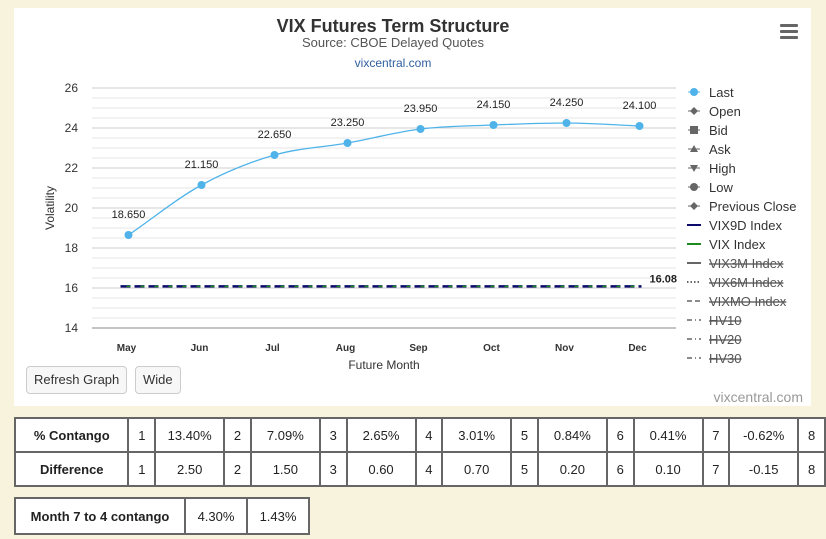 Image resolution: width=826 pixels, height=539 pixels. Describe the element at coordinates (190, 469) in the screenshot. I see `value-cell: 2.50` at that location.